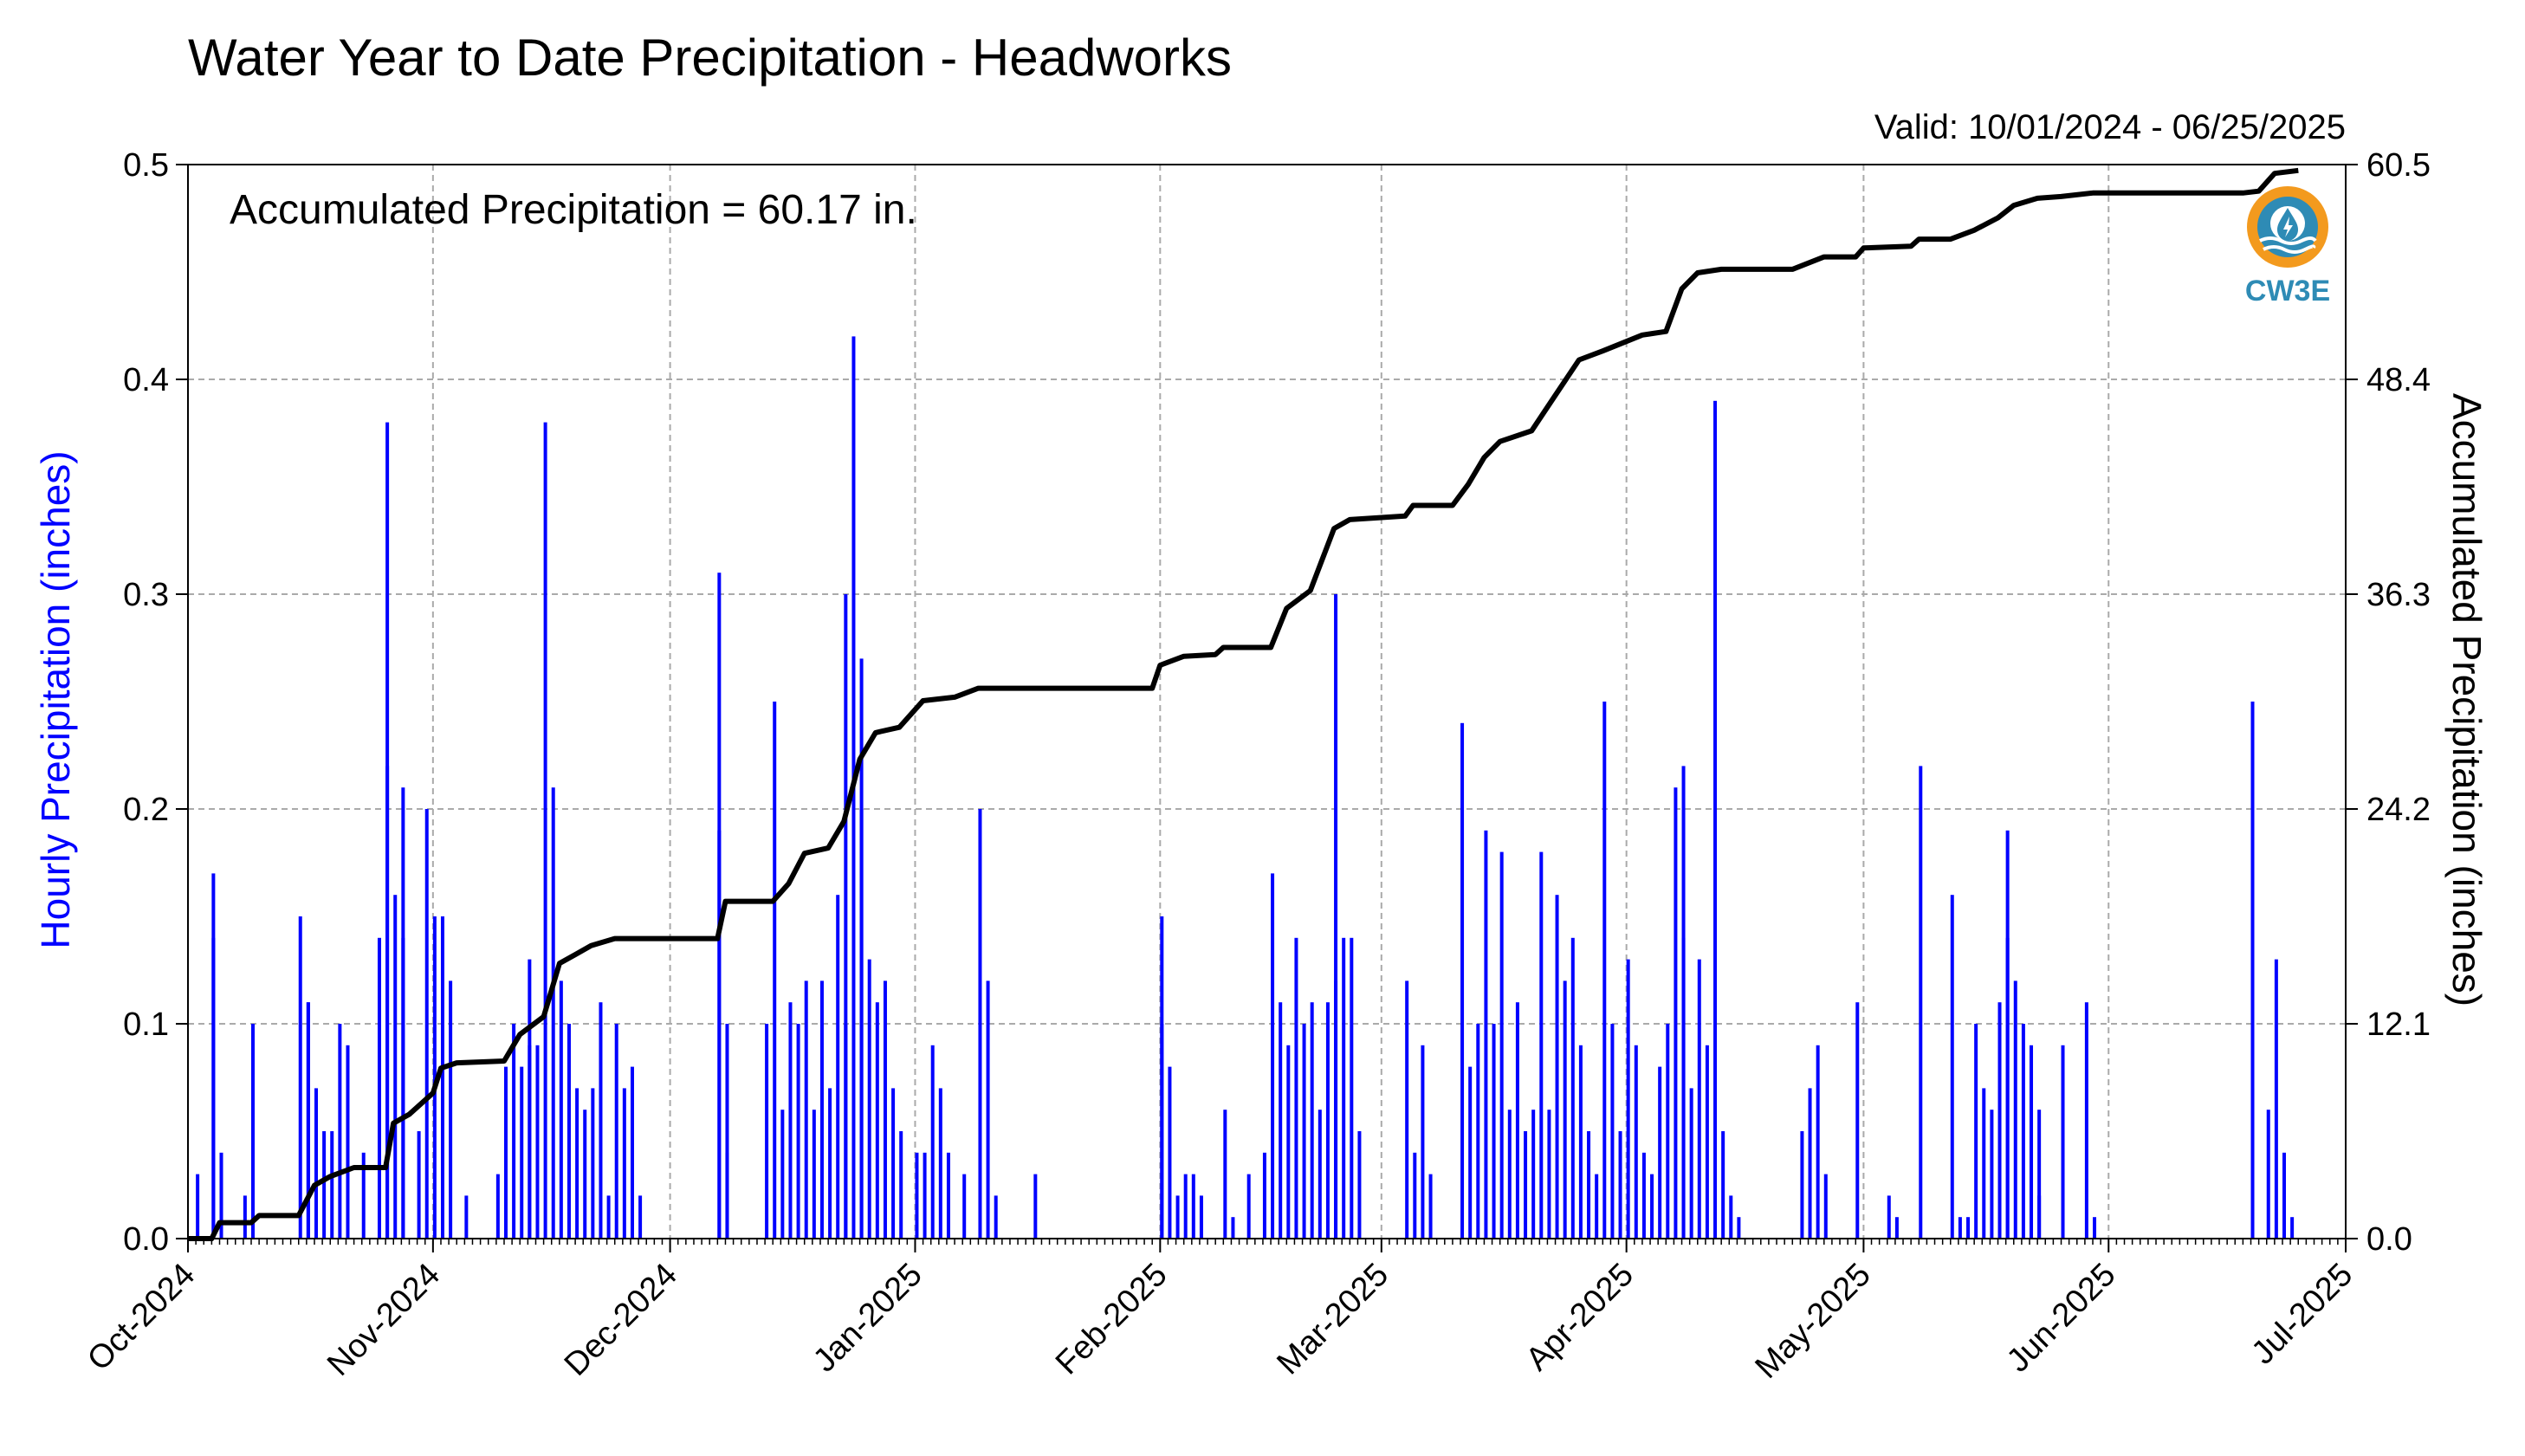 The height and width of the screenshot is (1456, 2525). Describe the element at coordinates (141, 1317) in the screenshot. I see `x-tick-label: Oct-2024` at that location.